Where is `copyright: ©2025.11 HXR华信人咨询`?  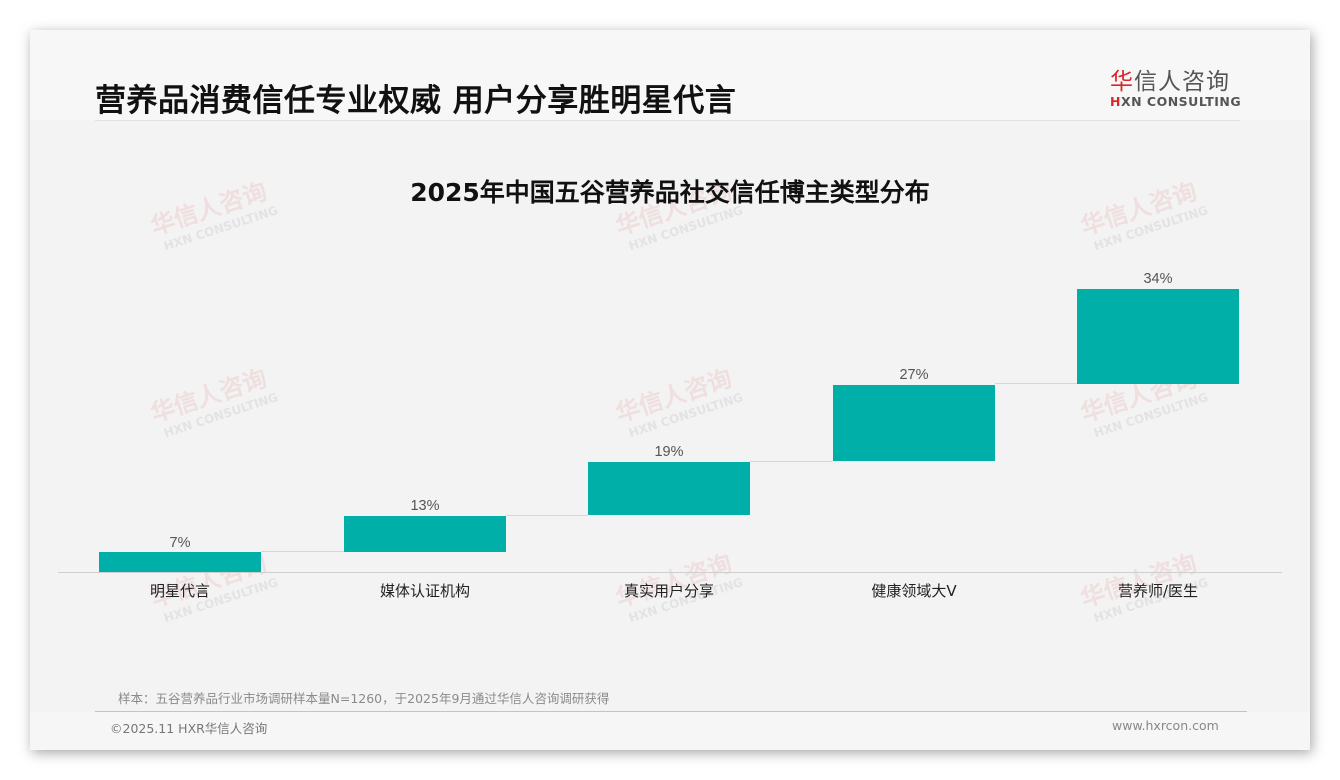 copyright: ©2025.11 HXR华信人咨询 is located at coordinates (189, 728).